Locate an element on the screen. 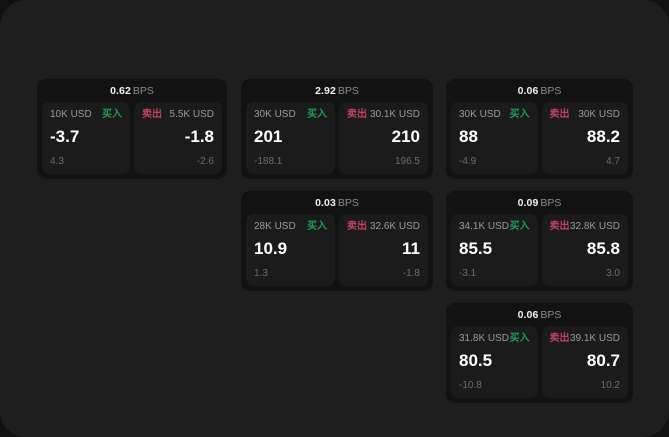  spread-card-group: 0.03 BPS 28K USD 买入 10.9 1.3 卖出 is located at coordinates (337, 241).